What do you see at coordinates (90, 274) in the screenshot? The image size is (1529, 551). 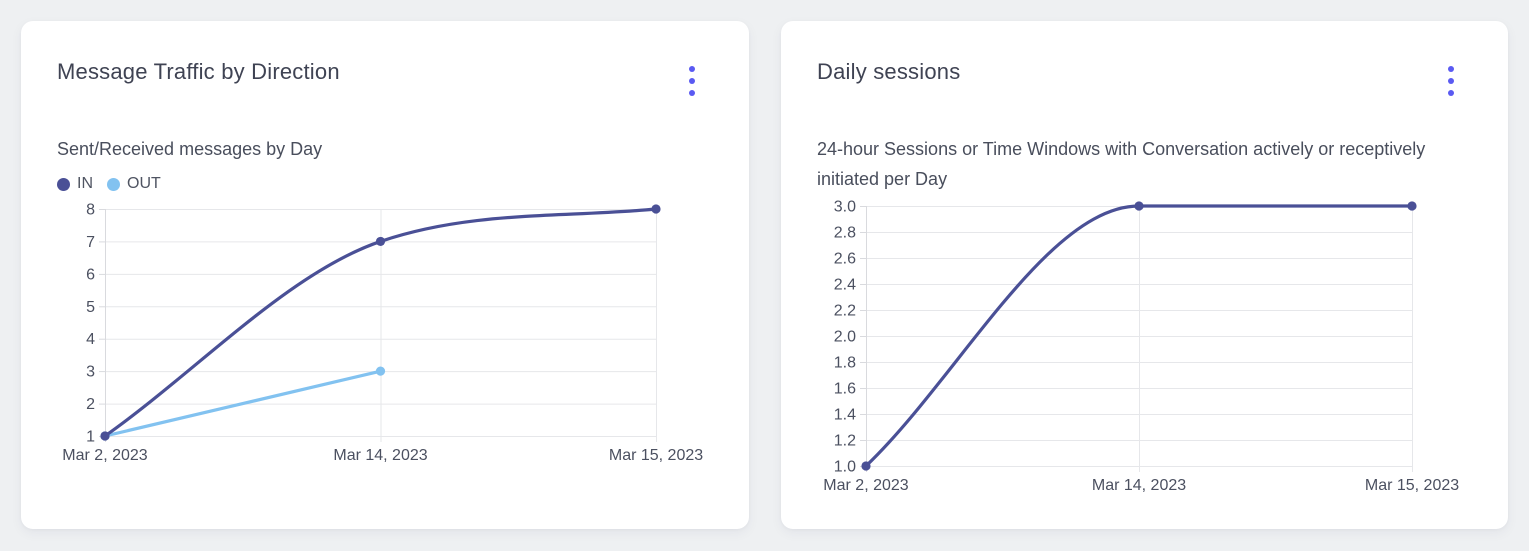 I see `svg-text: 6` at bounding box center [90, 274].